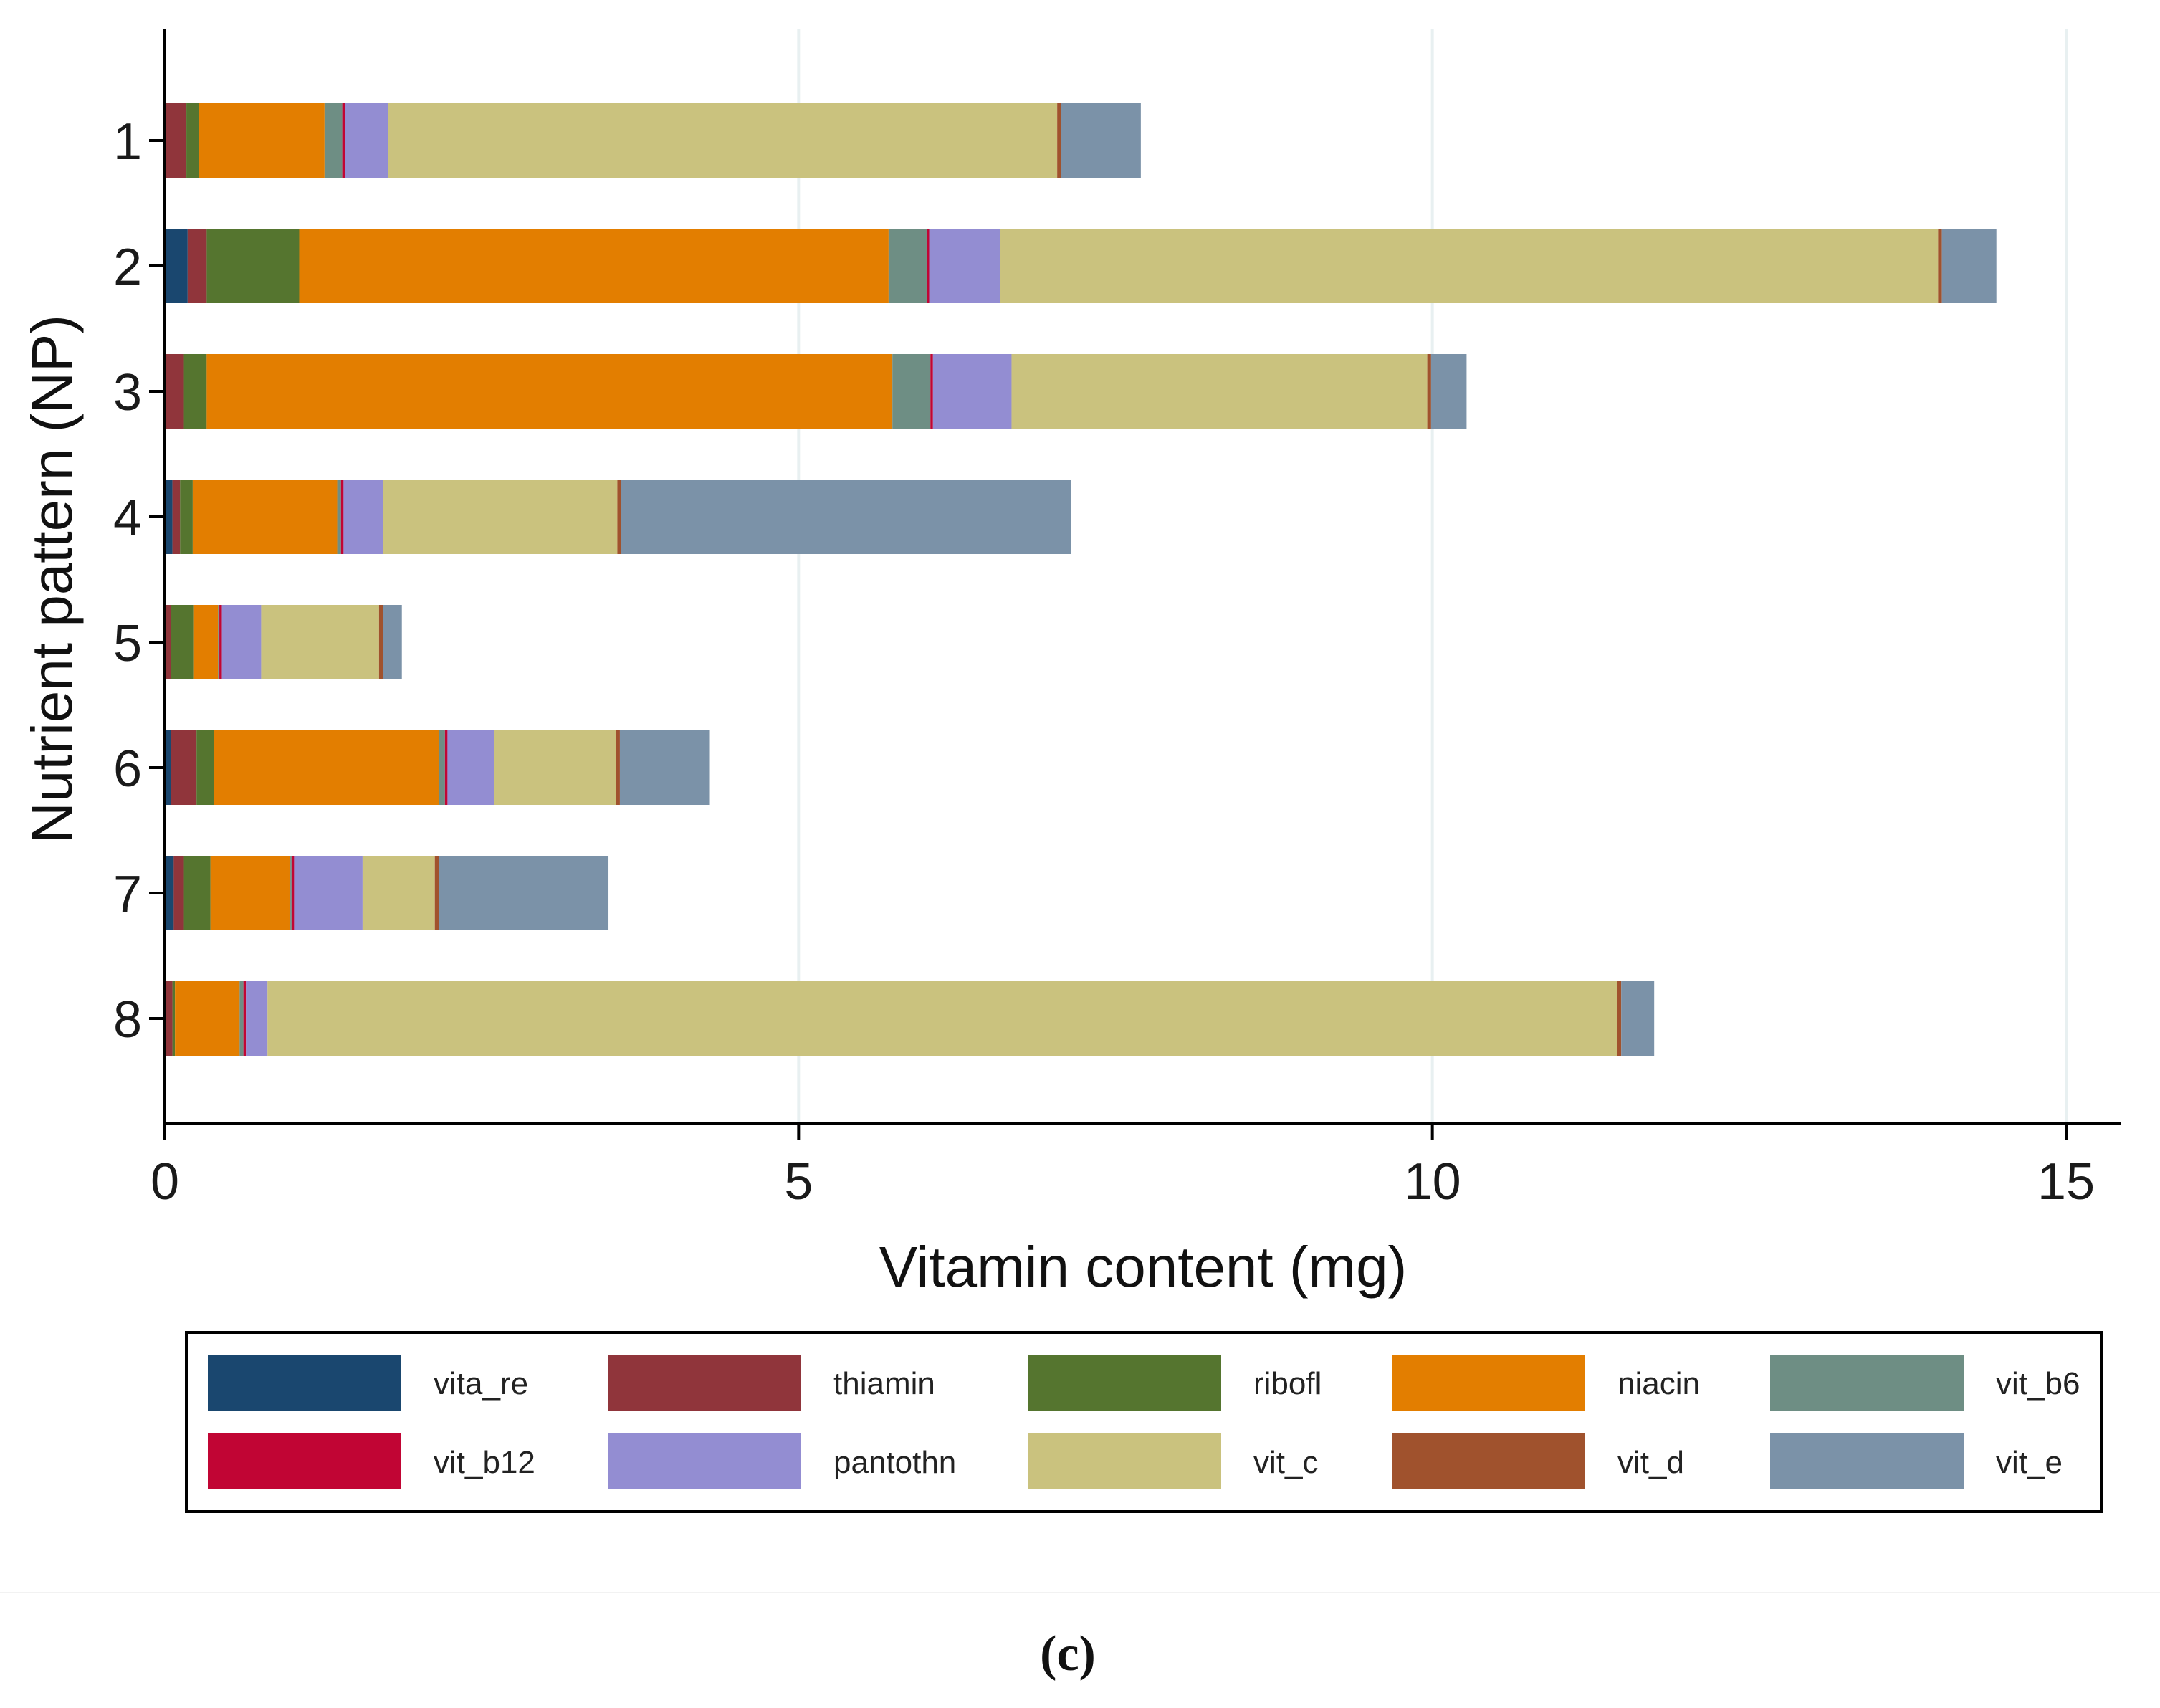  What do you see at coordinates (398, 893) in the screenshot?
I see `bar-np7-vit-c` at bounding box center [398, 893].